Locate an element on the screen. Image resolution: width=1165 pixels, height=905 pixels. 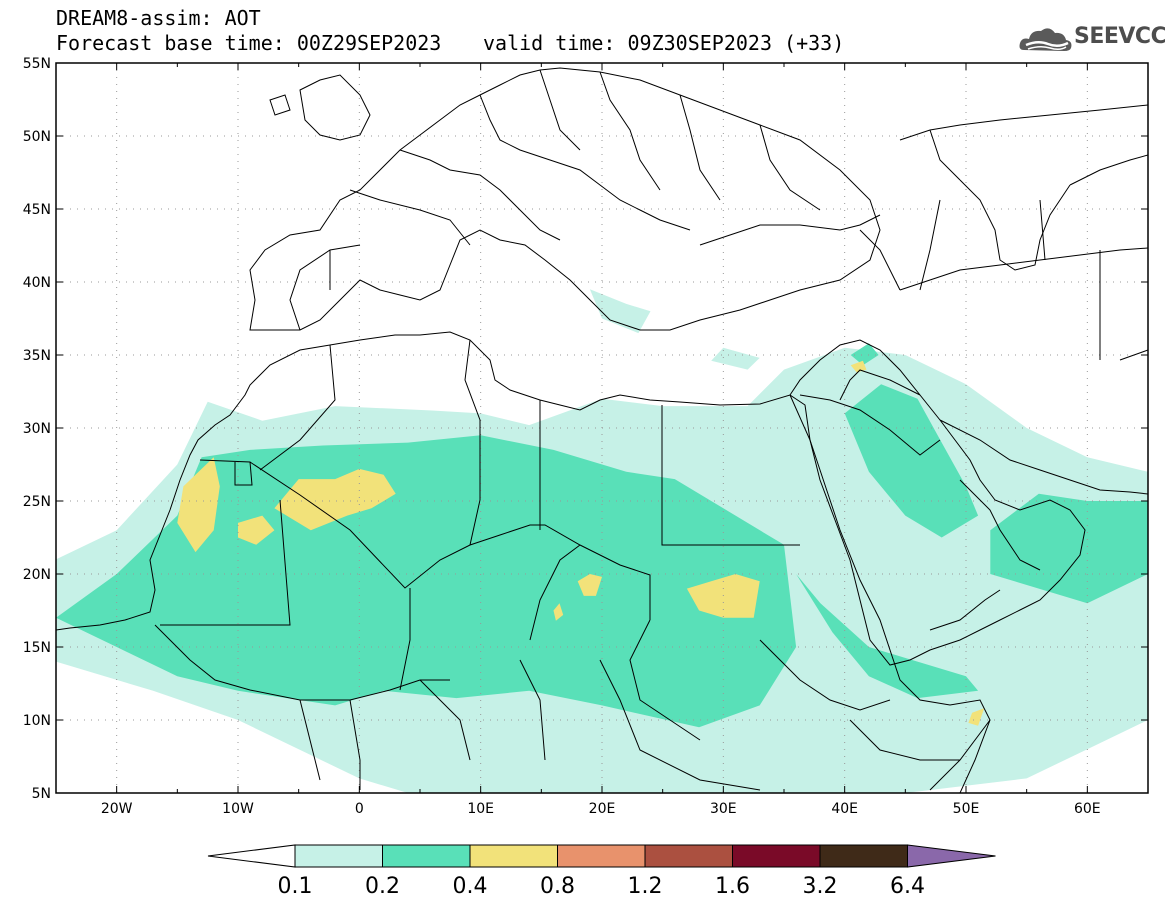
colorbar-label: 3.2 is located at coordinates (820, 886).